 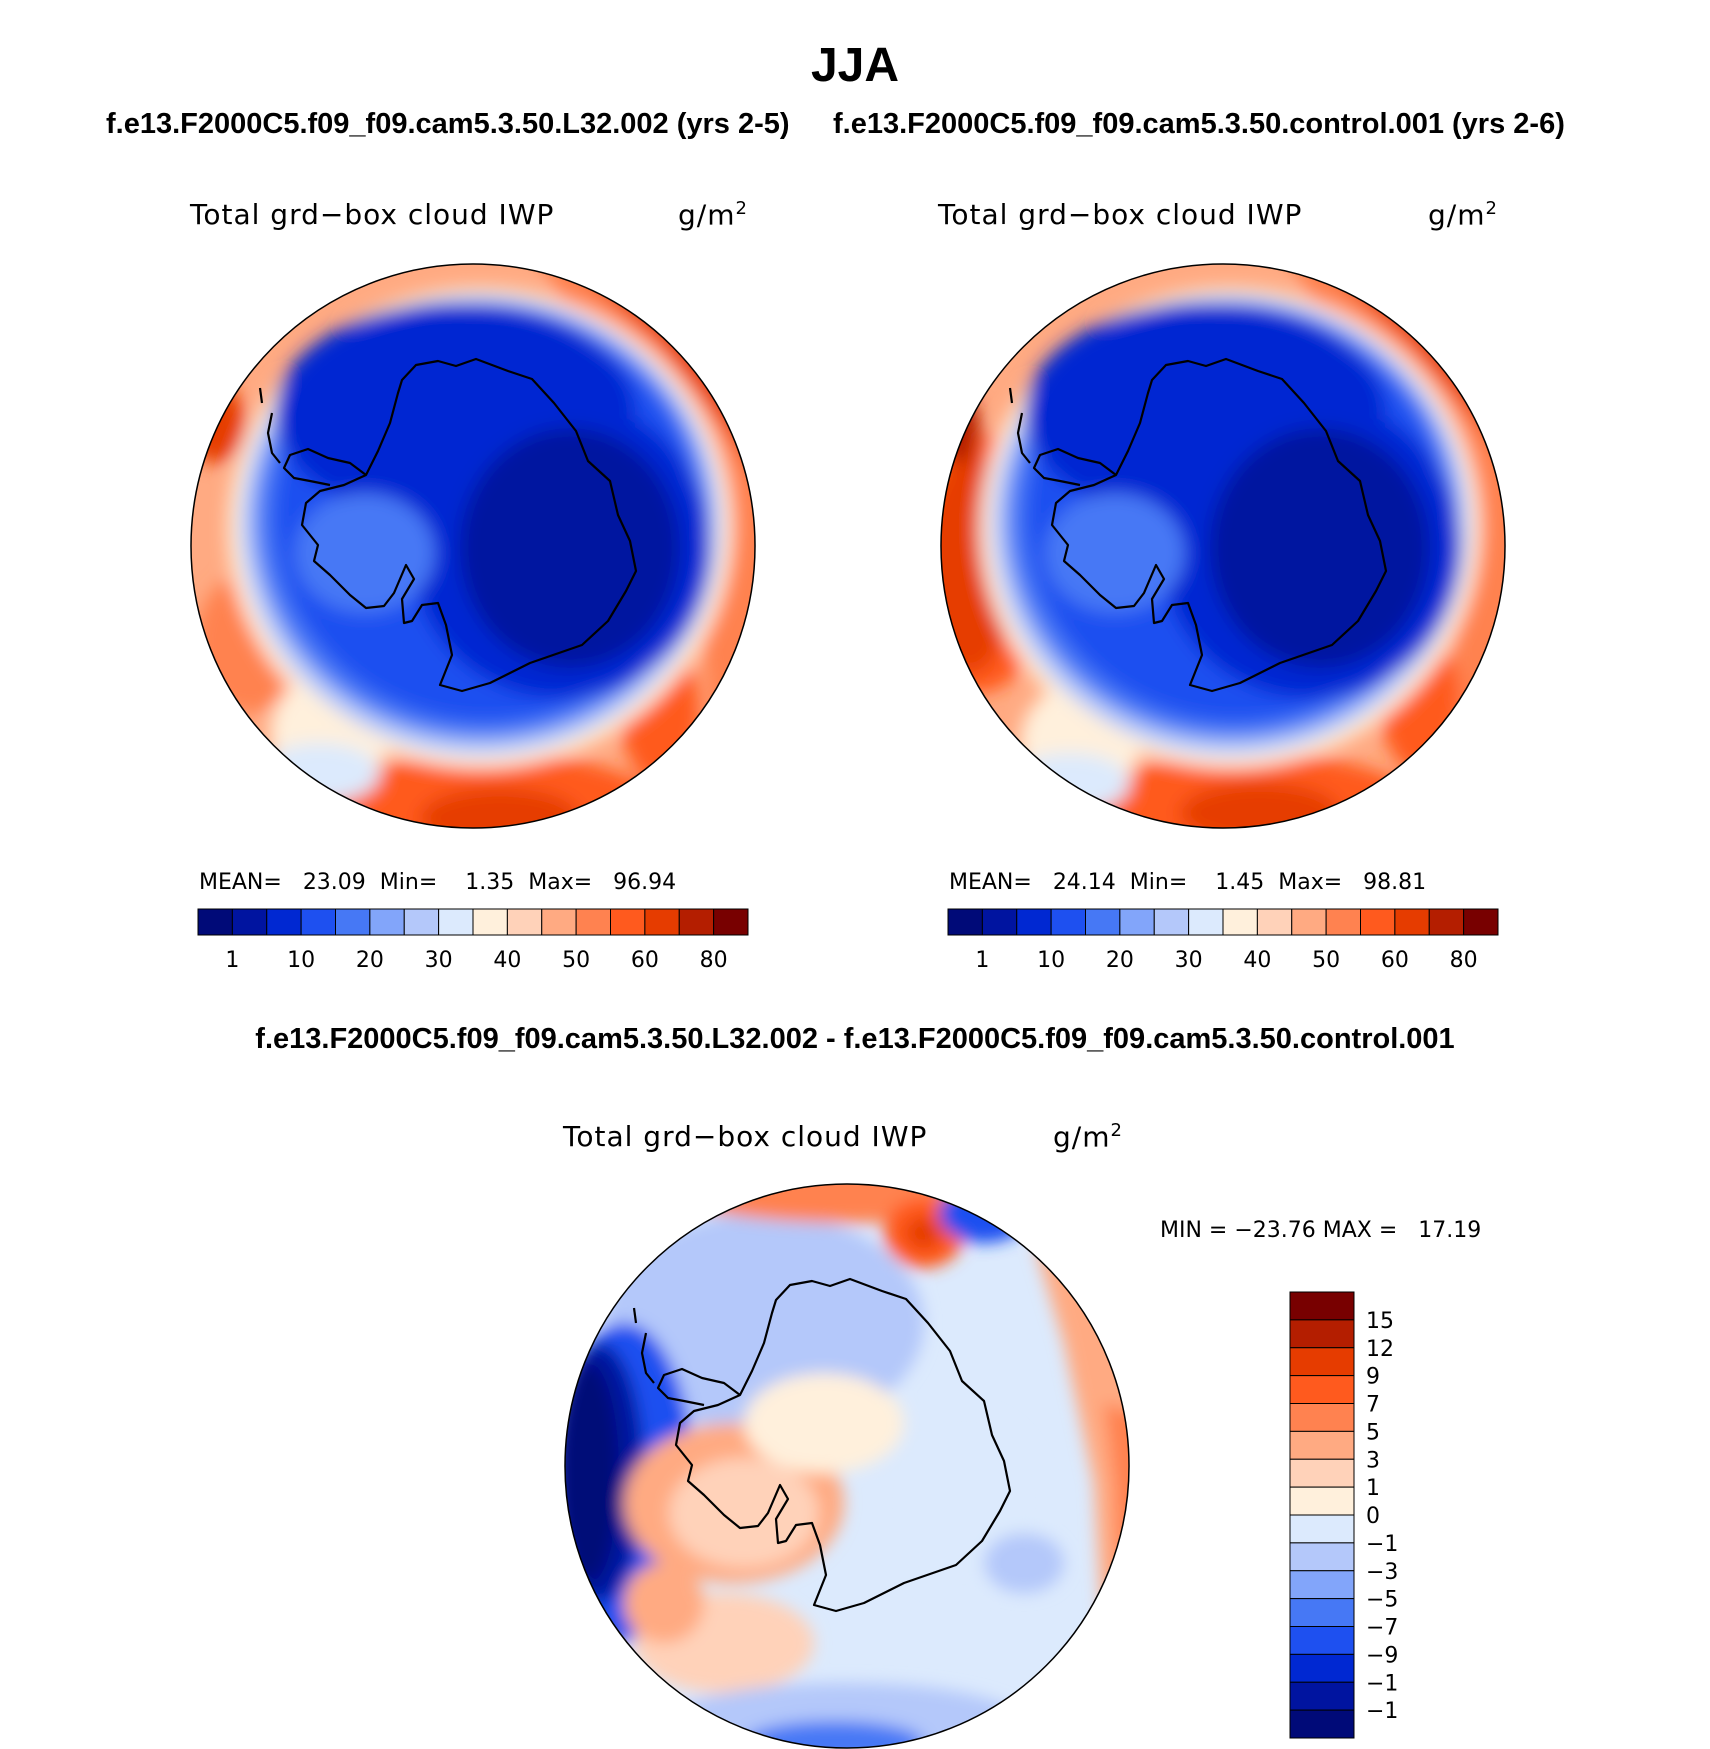 I want to click on diff-colorbar-label: 15, so click(x=1380, y=1321).